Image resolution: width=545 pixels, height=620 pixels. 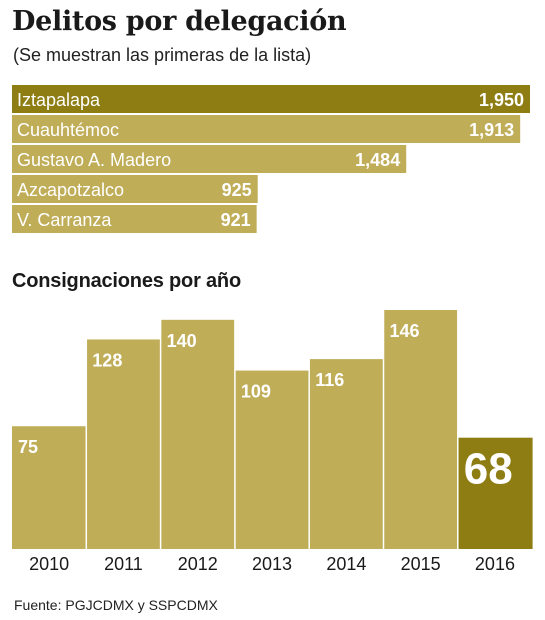 I want to click on column-value-label: 68, so click(x=488, y=469).